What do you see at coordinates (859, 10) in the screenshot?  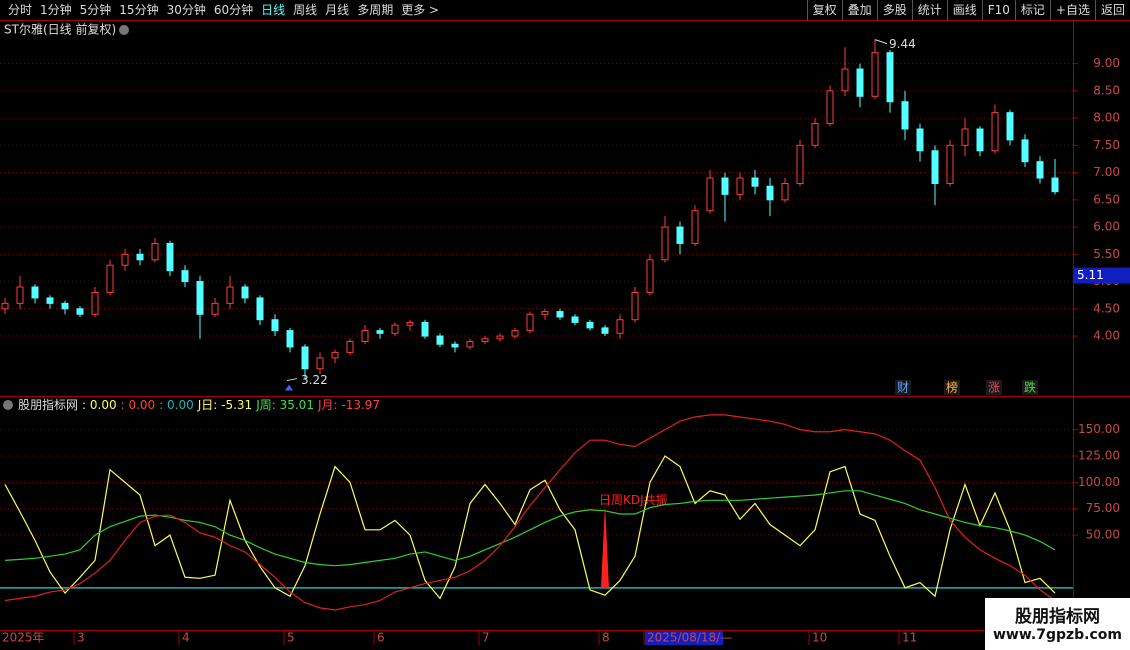 I see `tool-button: 叠加` at bounding box center [859, 10].